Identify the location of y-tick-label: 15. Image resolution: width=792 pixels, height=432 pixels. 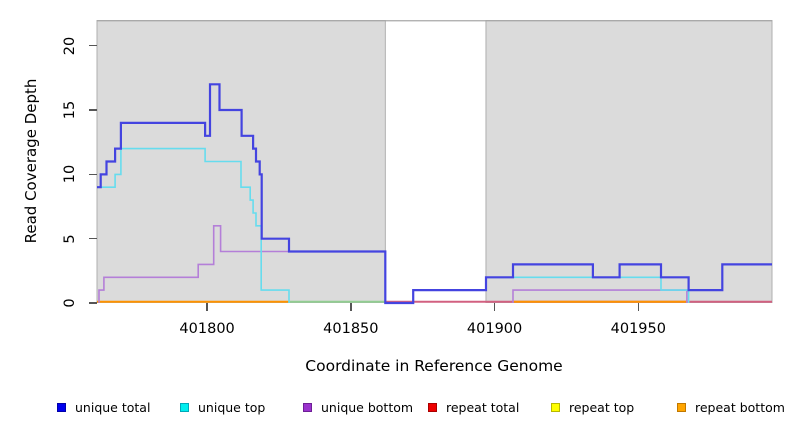
(70, 110).